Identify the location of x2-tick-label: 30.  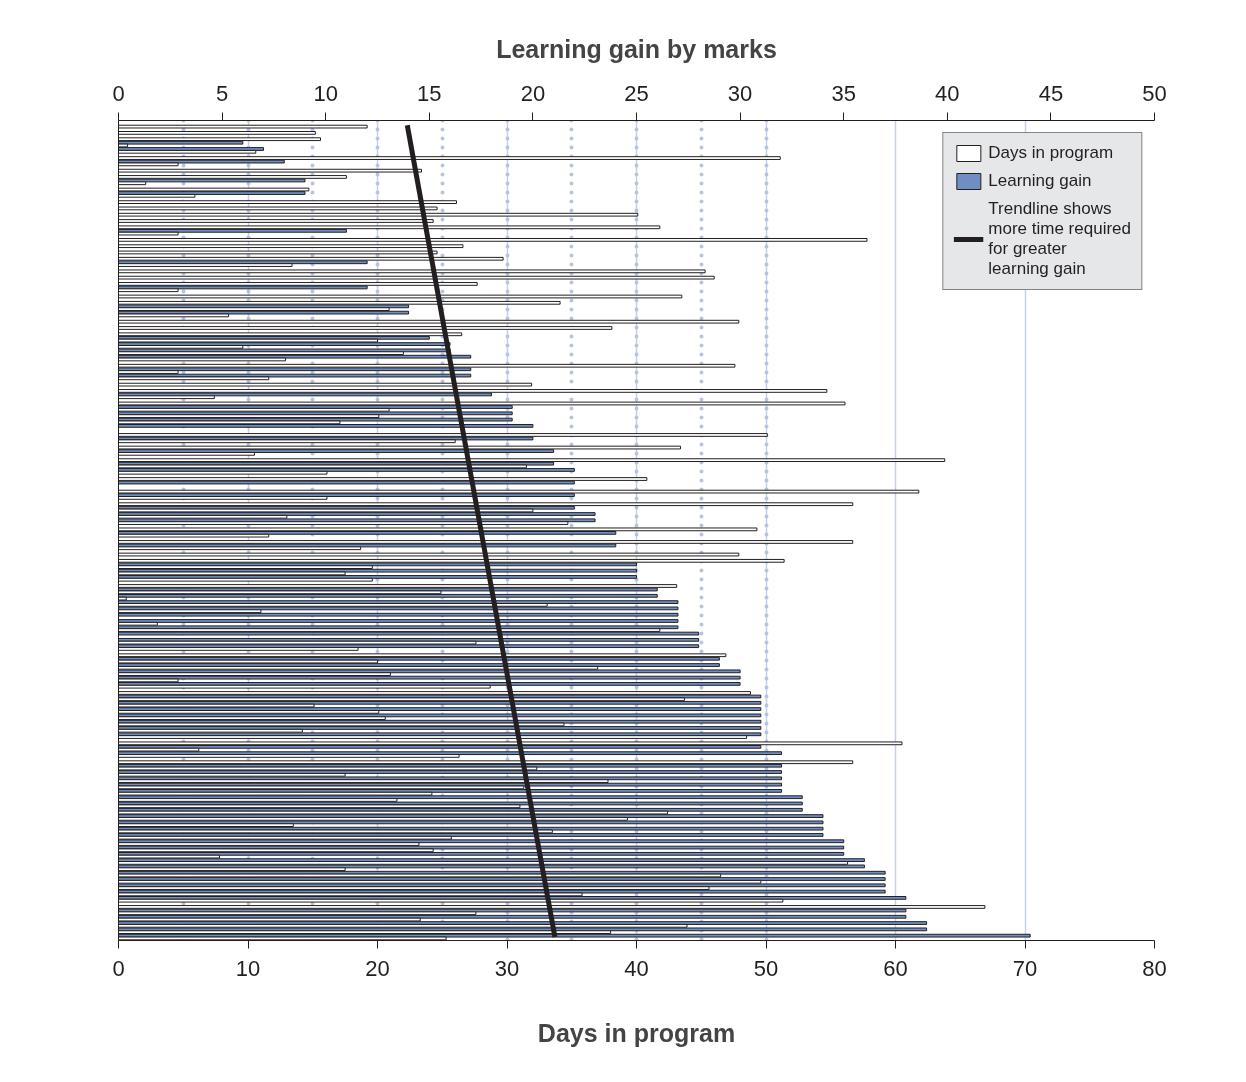
(740, 93).